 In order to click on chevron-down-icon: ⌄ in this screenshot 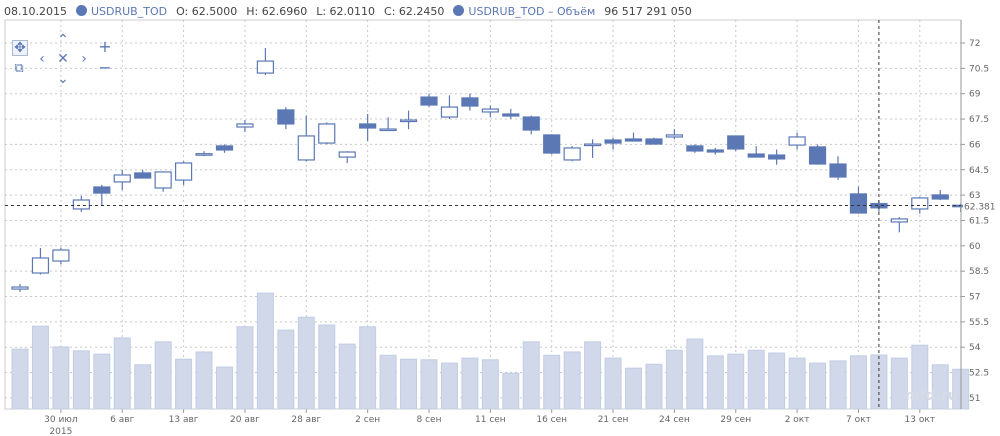, I will do `click(63, 79)`.